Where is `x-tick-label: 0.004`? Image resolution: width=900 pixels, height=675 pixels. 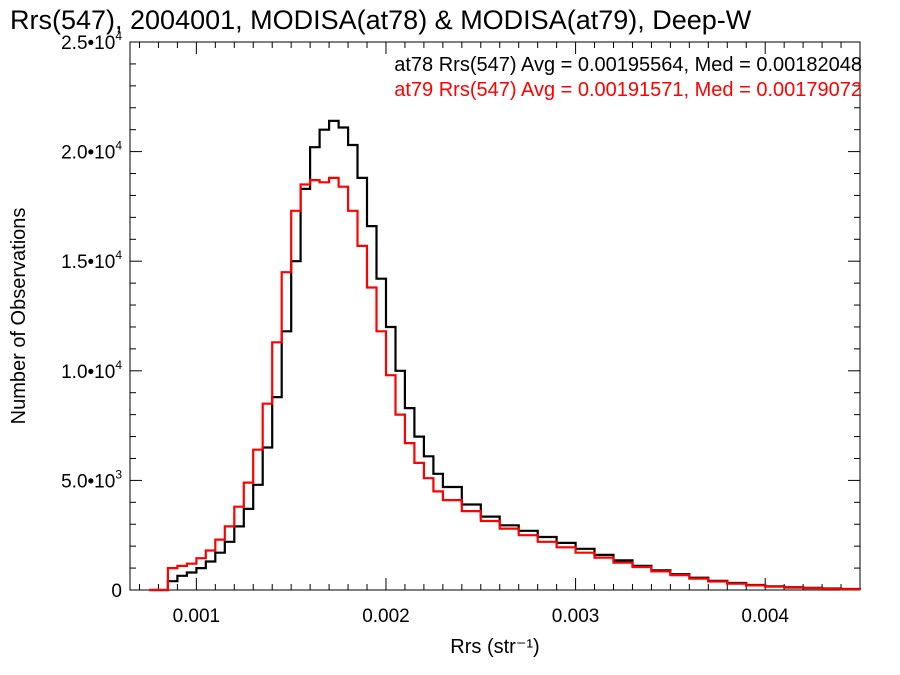 x-tick-label: 0.004 is located at coordinates (765, 616).